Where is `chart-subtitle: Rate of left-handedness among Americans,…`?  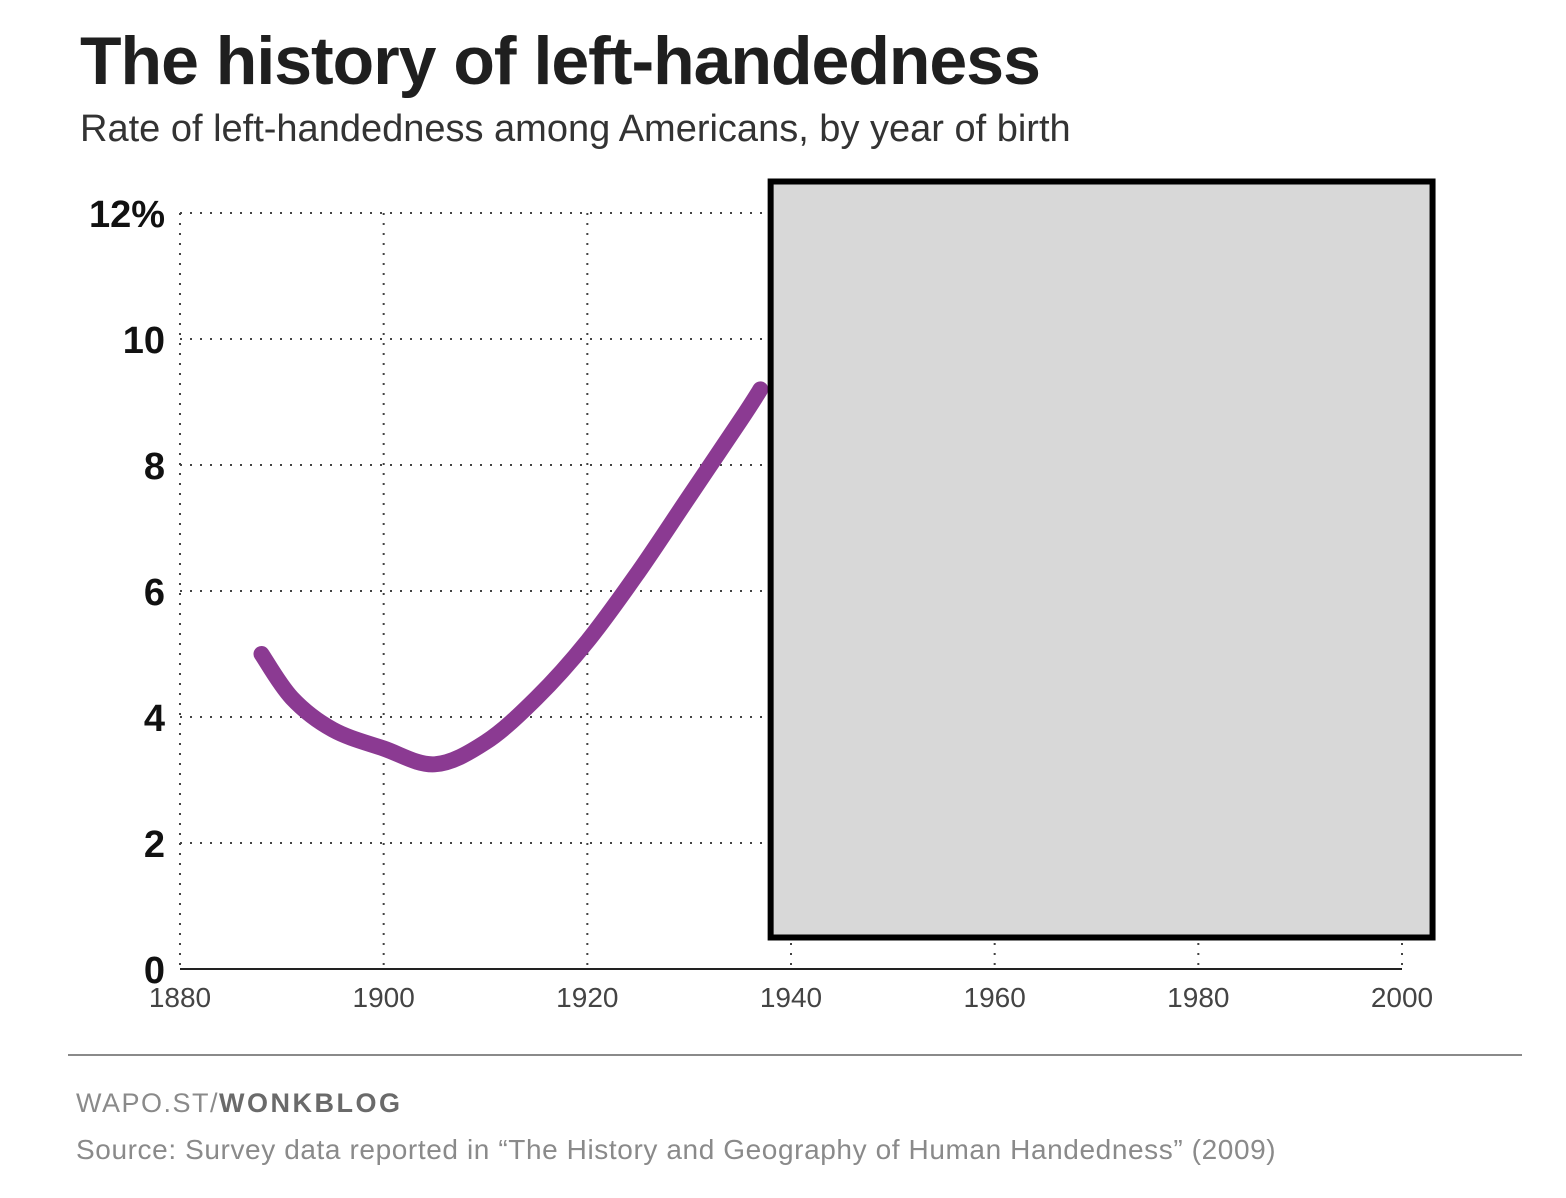 chart-subtitle: Rate of left-handedness among Americans,… is located at coordinates (575, 129).